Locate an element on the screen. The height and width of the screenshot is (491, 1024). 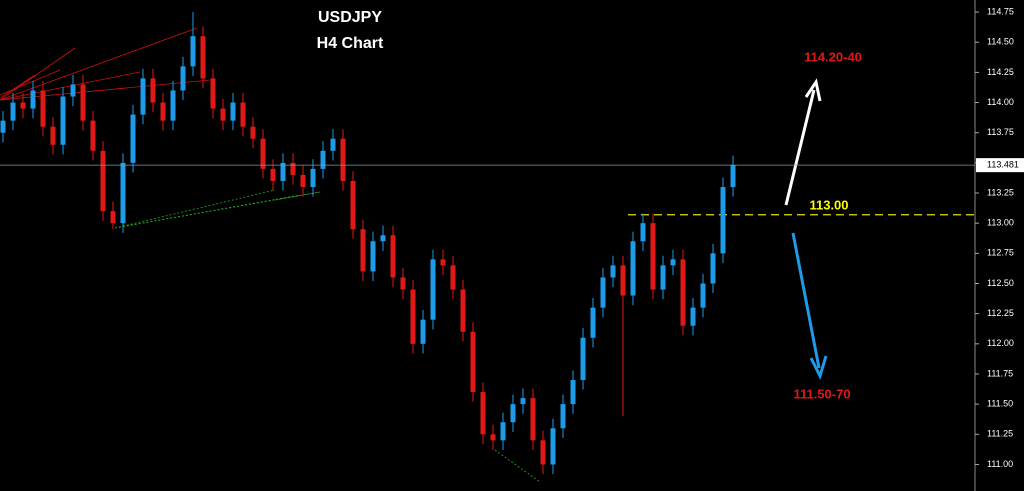
y-tick-label: 111.50 is located at coordinates (1000, 404).